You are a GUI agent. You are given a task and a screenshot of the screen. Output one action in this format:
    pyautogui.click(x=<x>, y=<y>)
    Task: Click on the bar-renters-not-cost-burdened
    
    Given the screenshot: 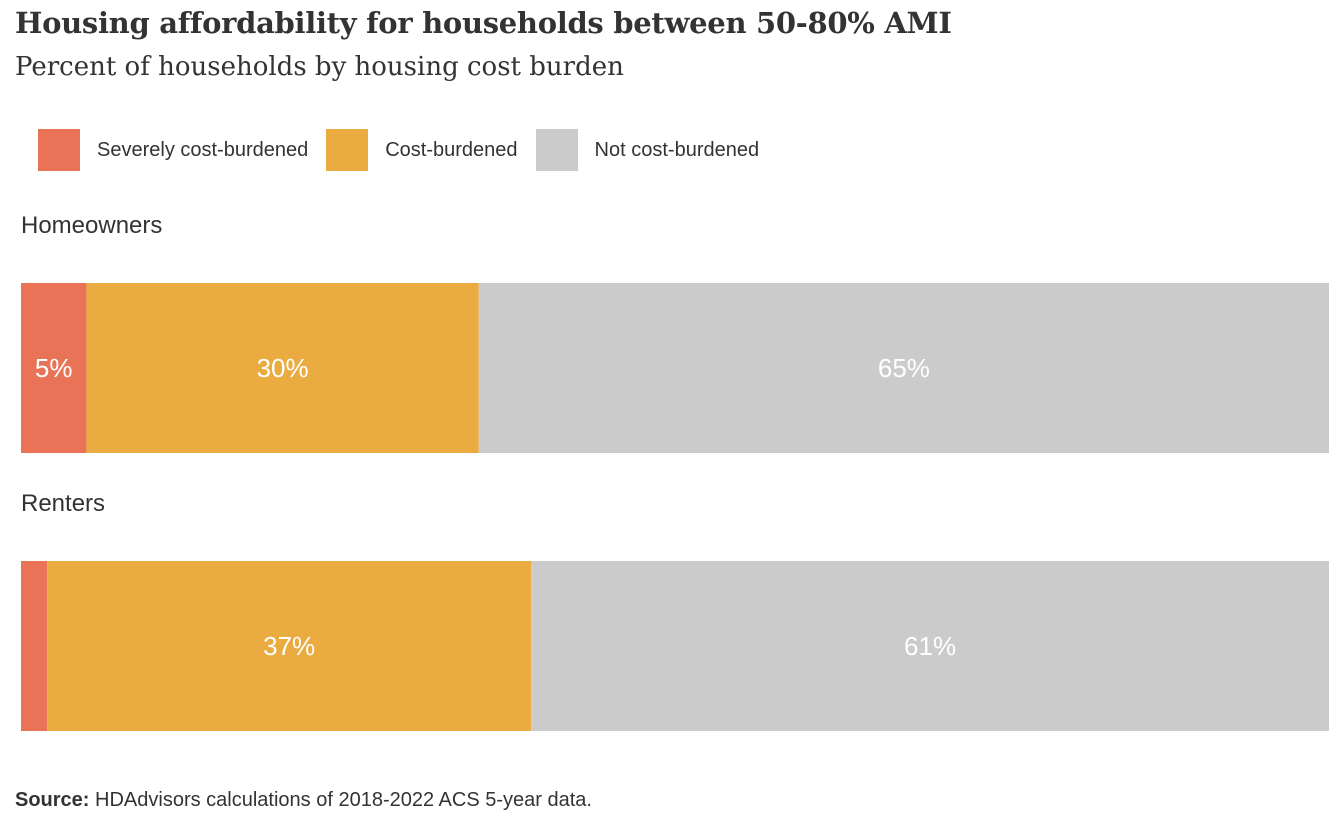 What is the action you would take?
    pyautogui.click(x=930, y=646)
    